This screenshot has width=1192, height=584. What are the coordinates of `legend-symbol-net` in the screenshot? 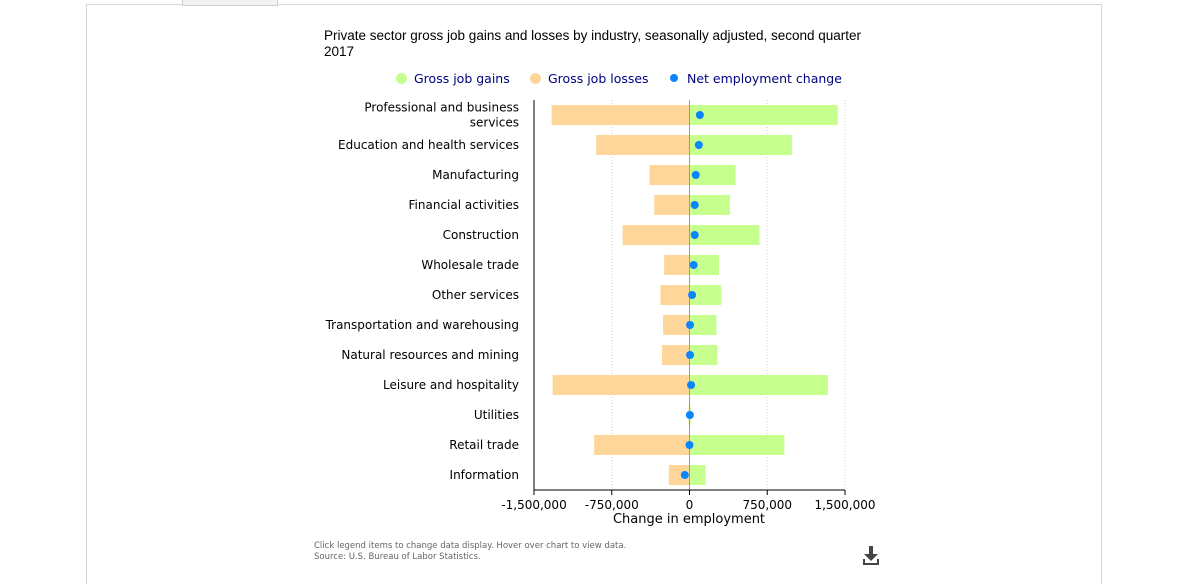 It's located at (674, 78).